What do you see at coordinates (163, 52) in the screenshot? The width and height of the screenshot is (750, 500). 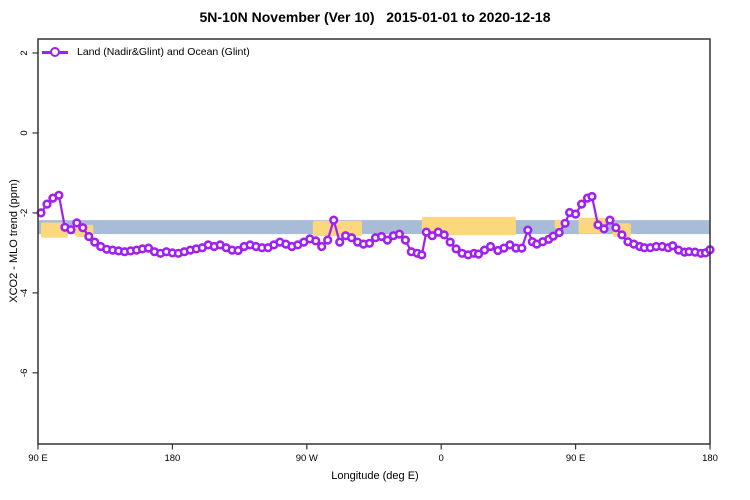 I see `legend-entry-label: Land (Nadir&Glint) and Ocean (Glint)` at bounding box center [163, 52].